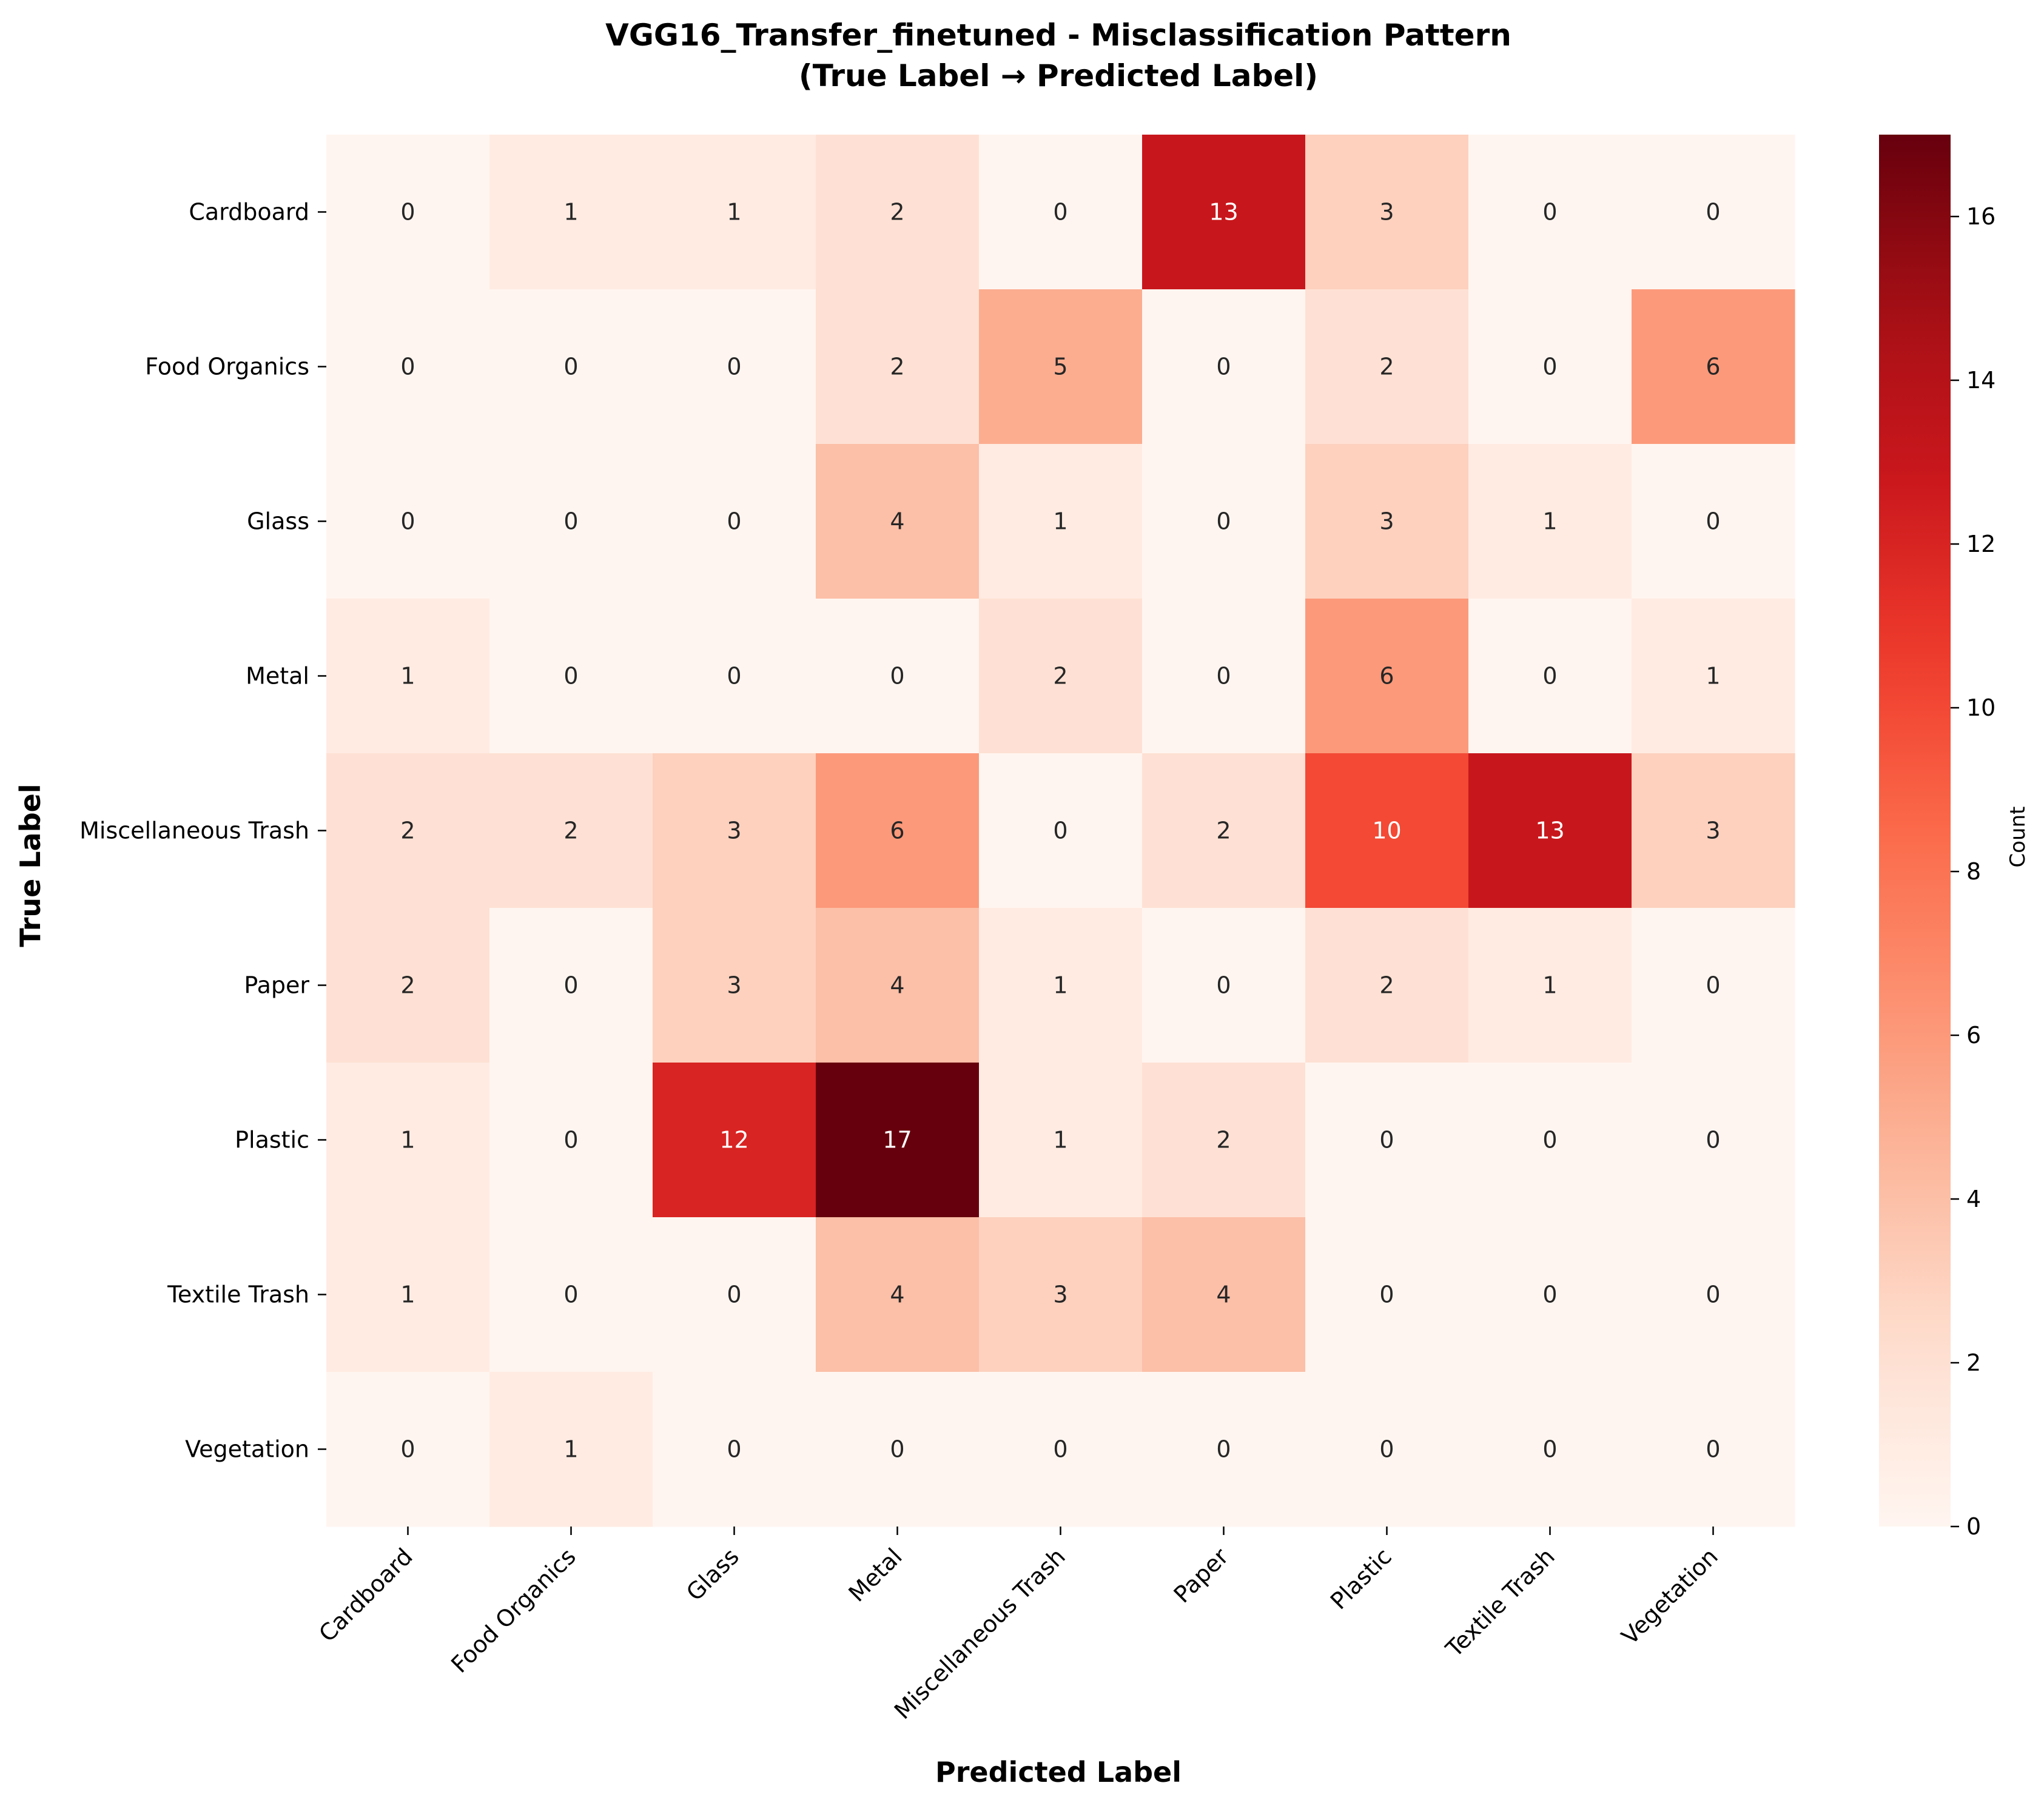 The width and height of the screenshot is (2044, 1797). Describe the element at coordinates (1915, 831) in the screenshot. I see `colorbar-gradient` at that location.